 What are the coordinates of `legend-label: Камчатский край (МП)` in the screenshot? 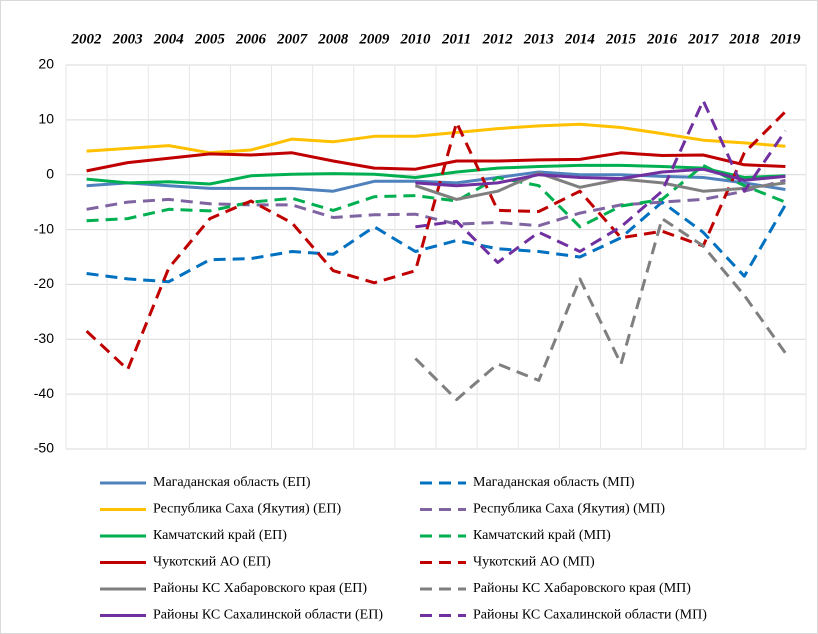 It's located at (542, 535).